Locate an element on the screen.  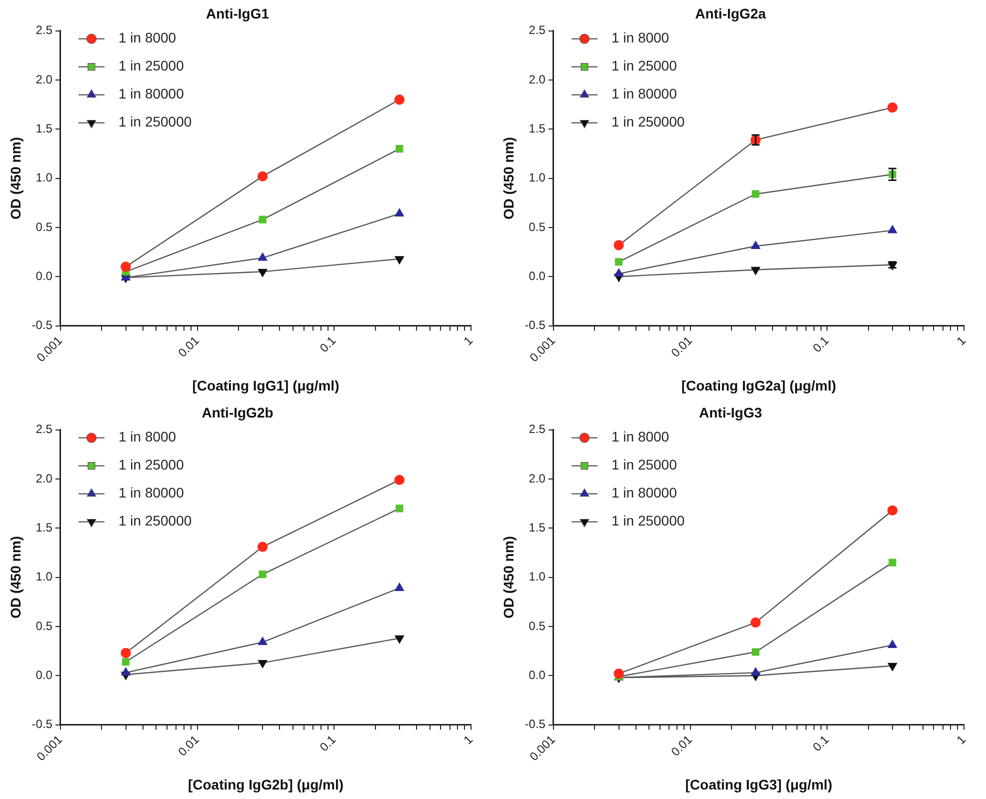
chart-title: Anti-IgG3 is located at coordinates (730, 412).